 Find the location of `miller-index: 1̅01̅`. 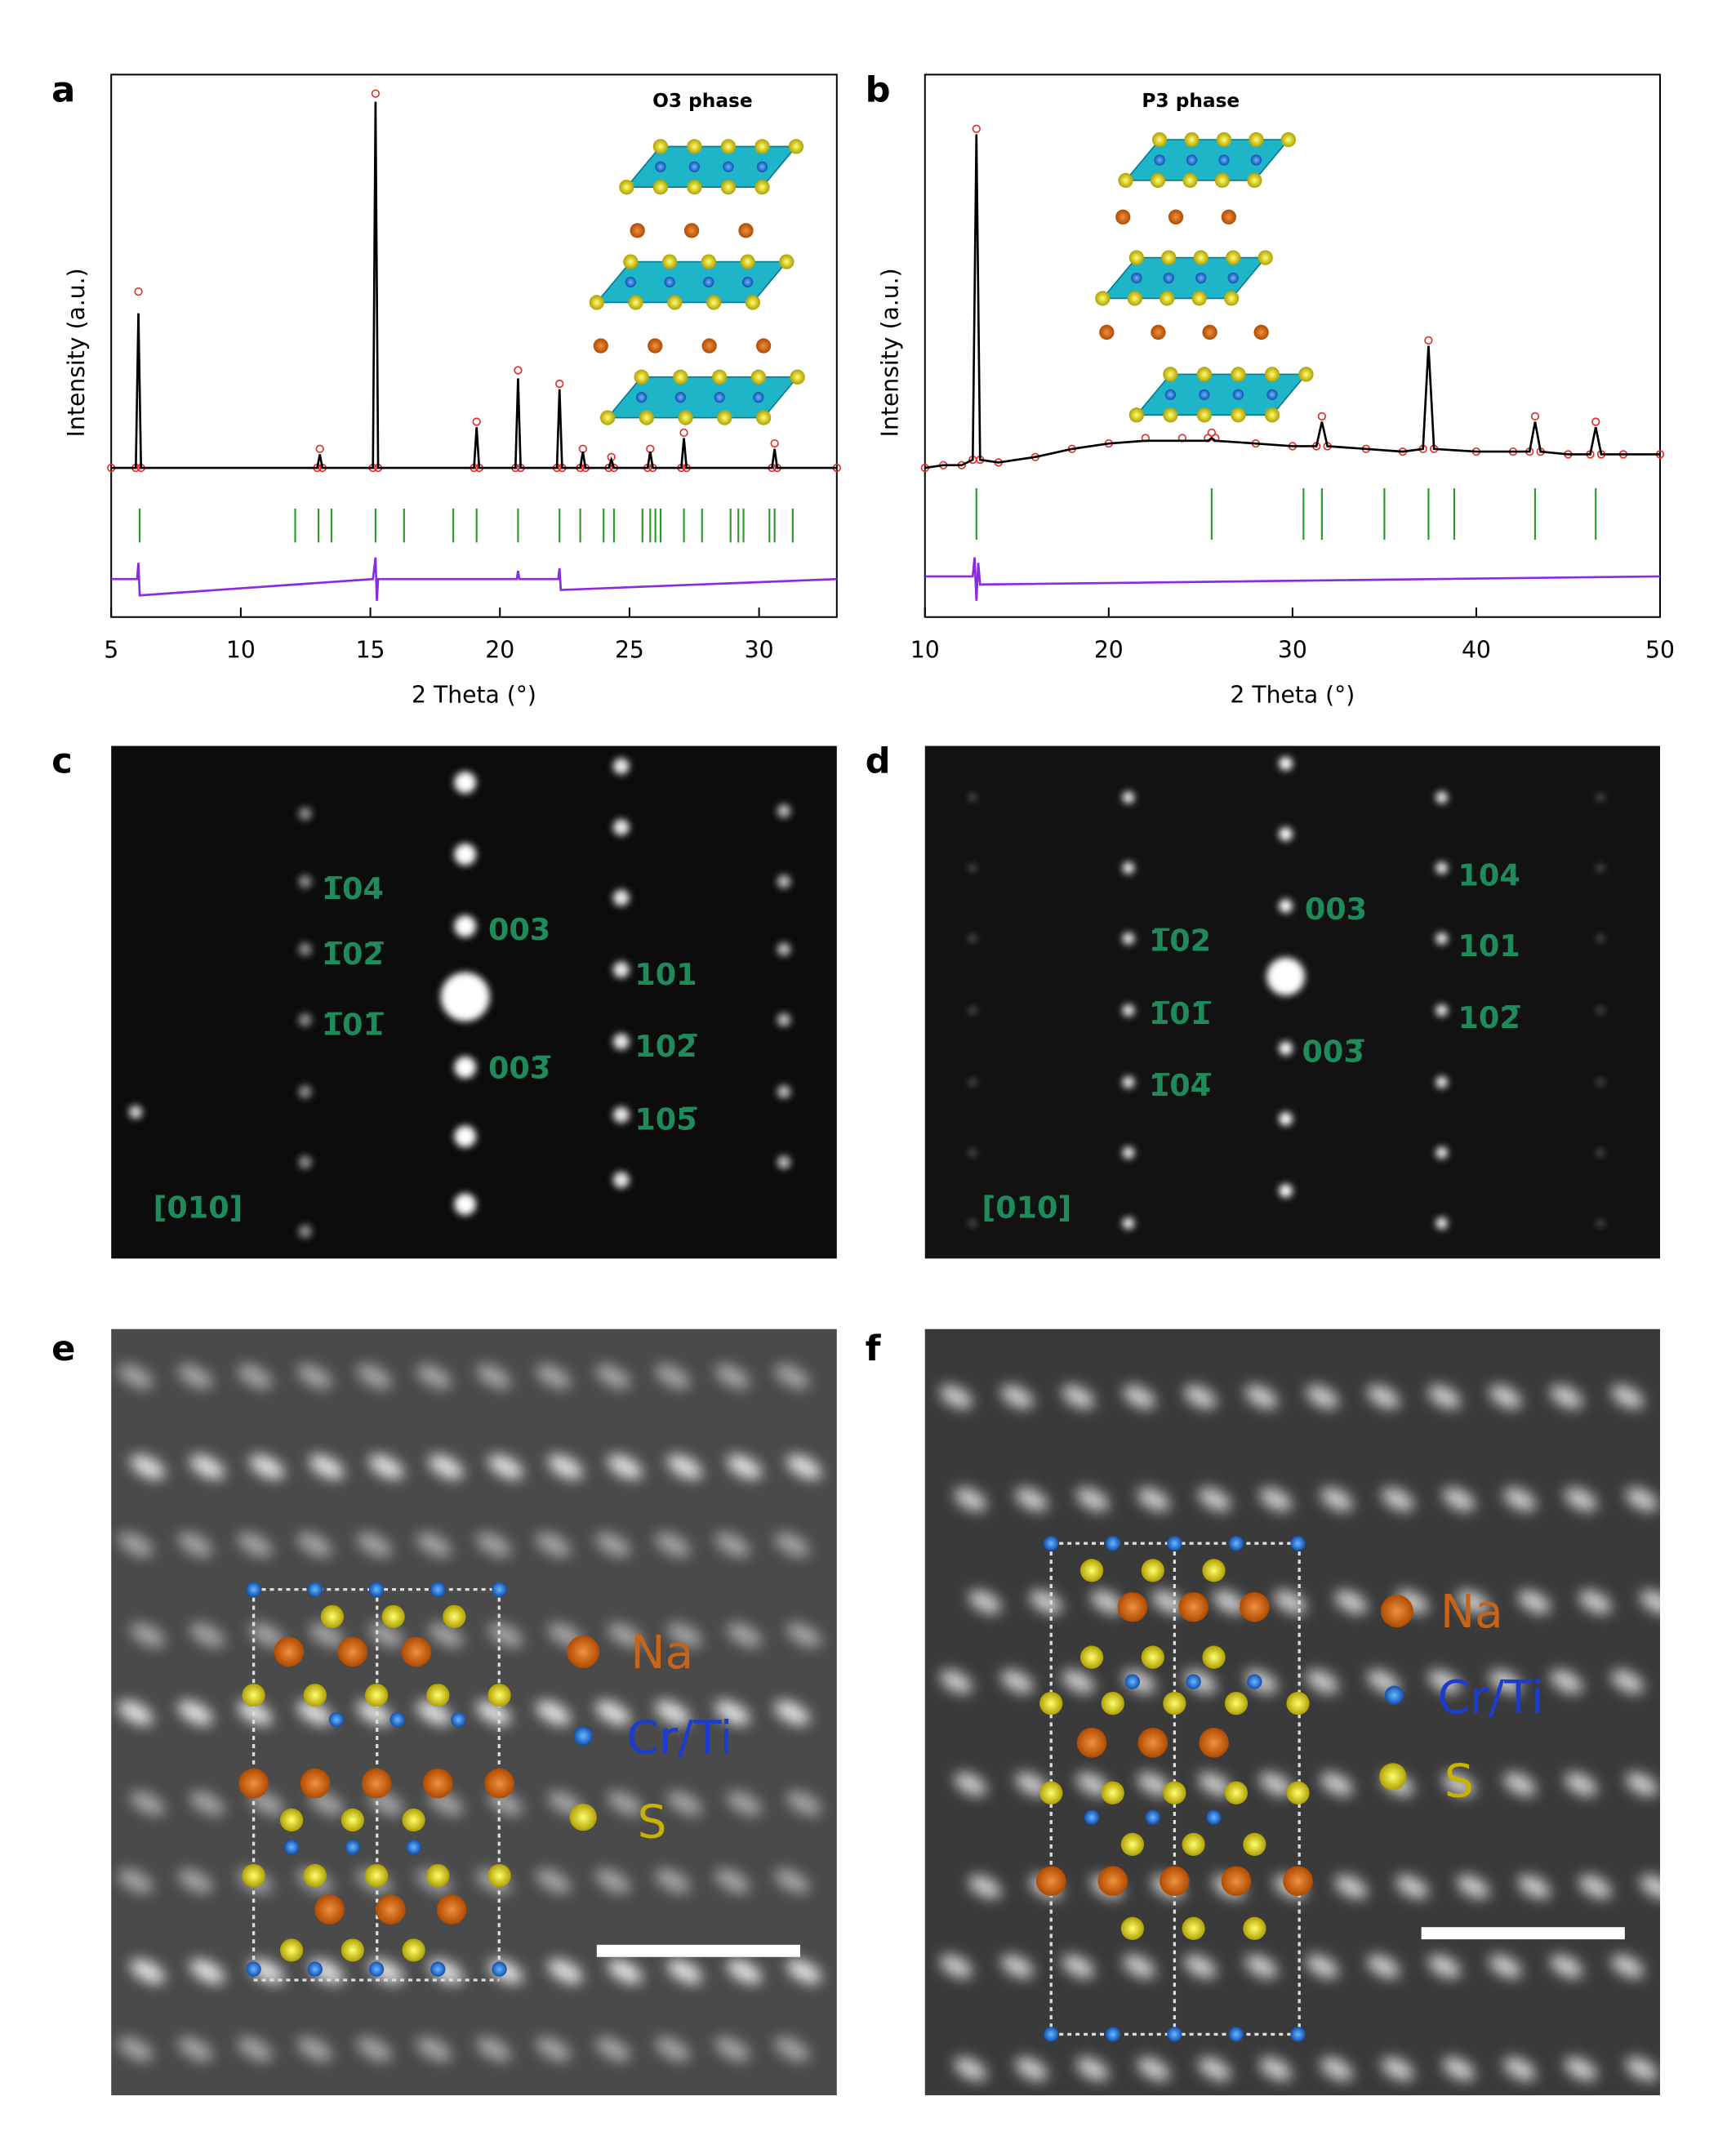

miller-index: 1̅01̅ is located at coordinates (353, 1025).